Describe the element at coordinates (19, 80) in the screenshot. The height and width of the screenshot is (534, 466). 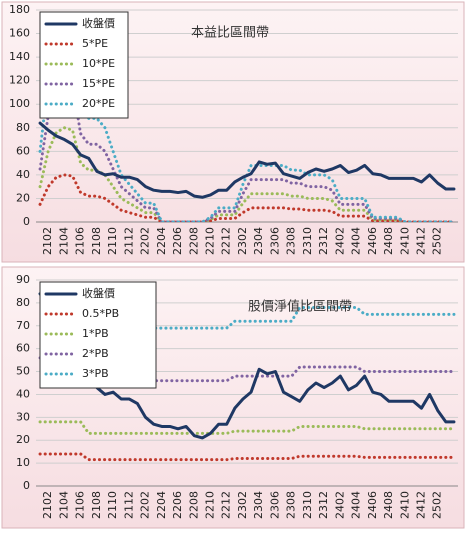
I see `y-tick-label: 120` at that location.